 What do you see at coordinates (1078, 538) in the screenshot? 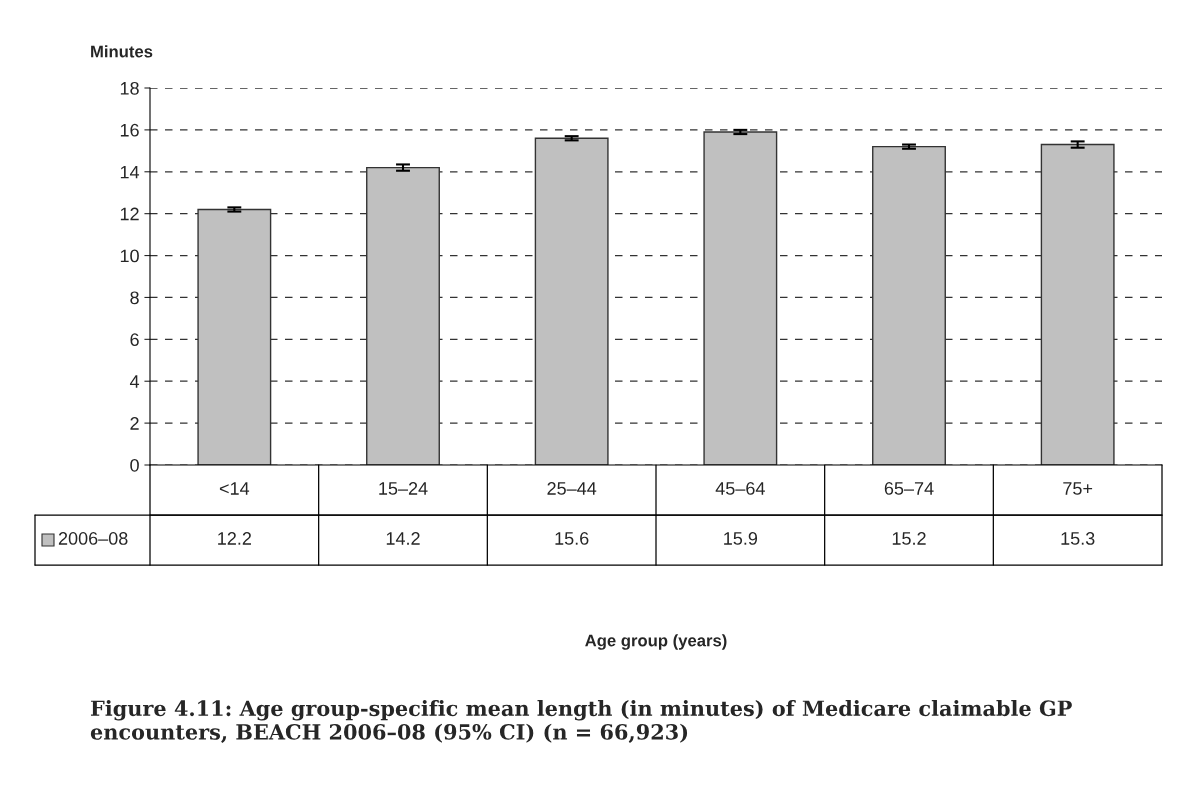
I see `data-label: 15.3` at bounding box center [1078, 538].